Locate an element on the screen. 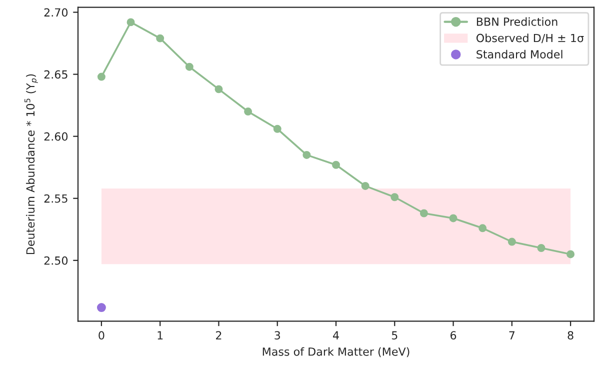 Image resolution: width=600 pixels, height=365 pixels. x-tick-label: 7 is located at coordinates (511, 335).